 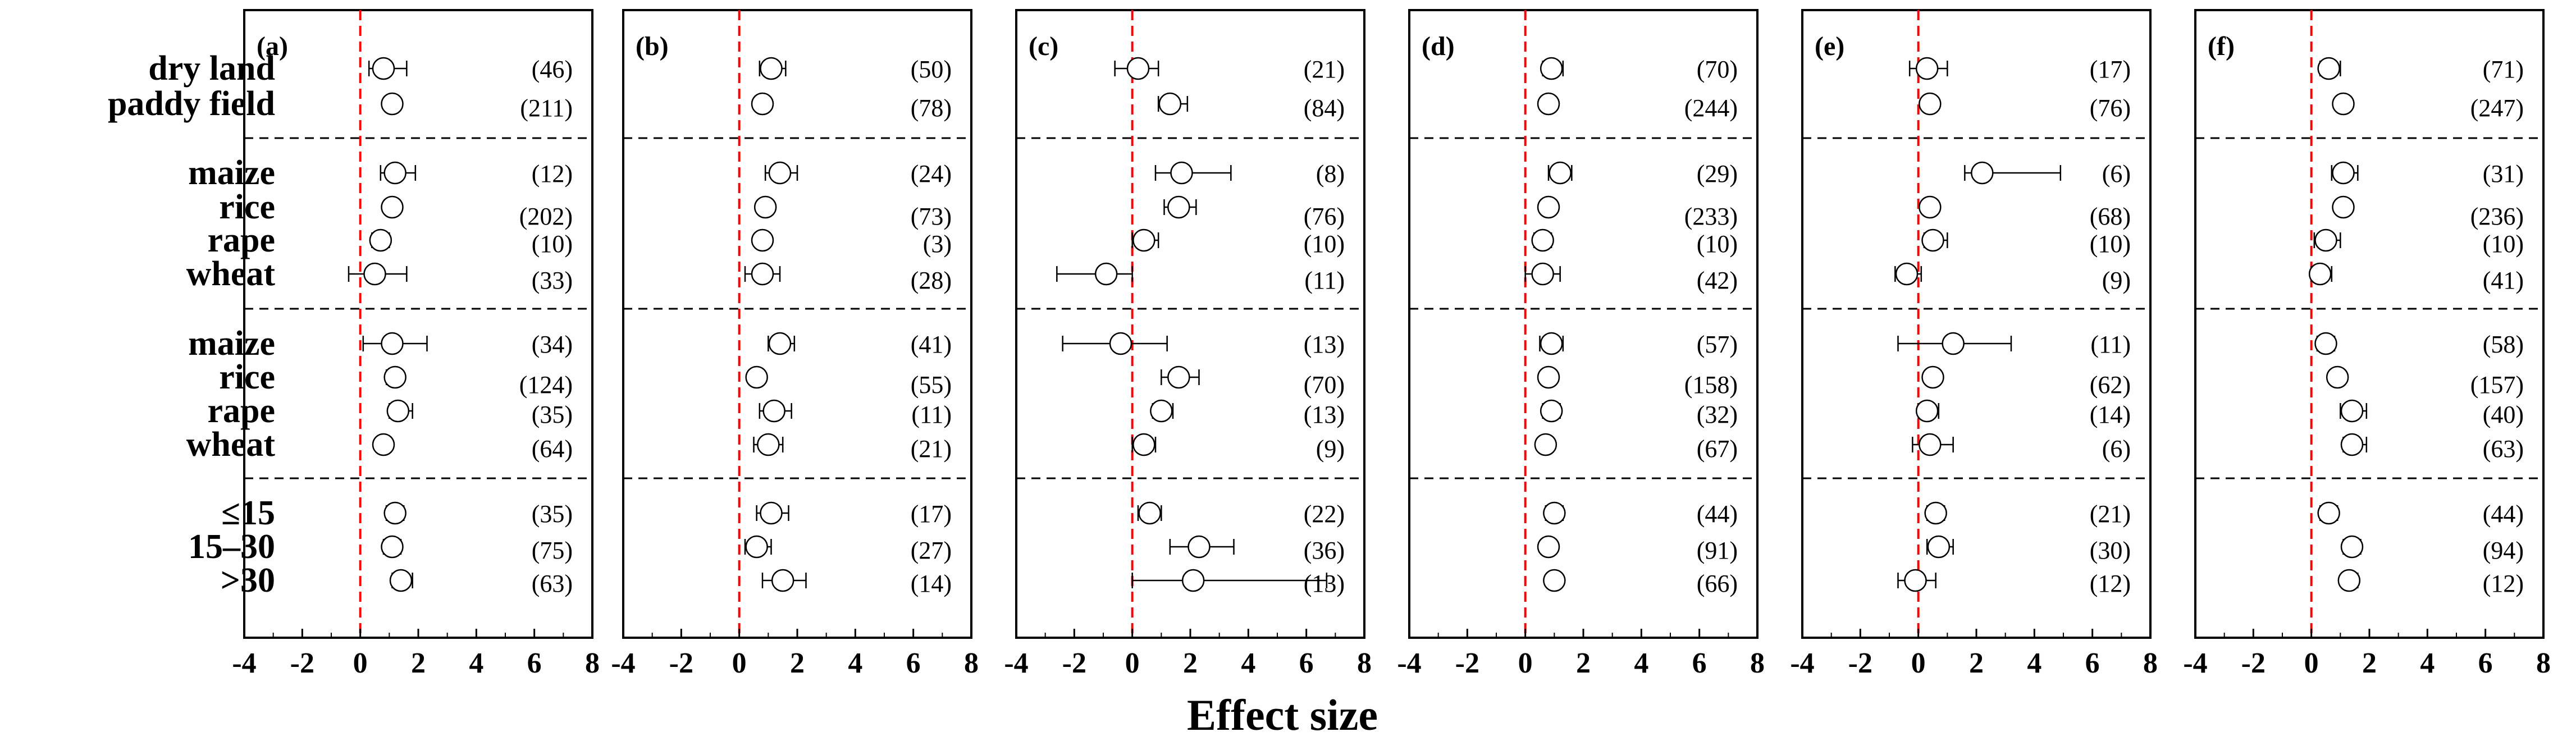 I want to click on x-tick-label: 0, so click(x=1918, y=663).